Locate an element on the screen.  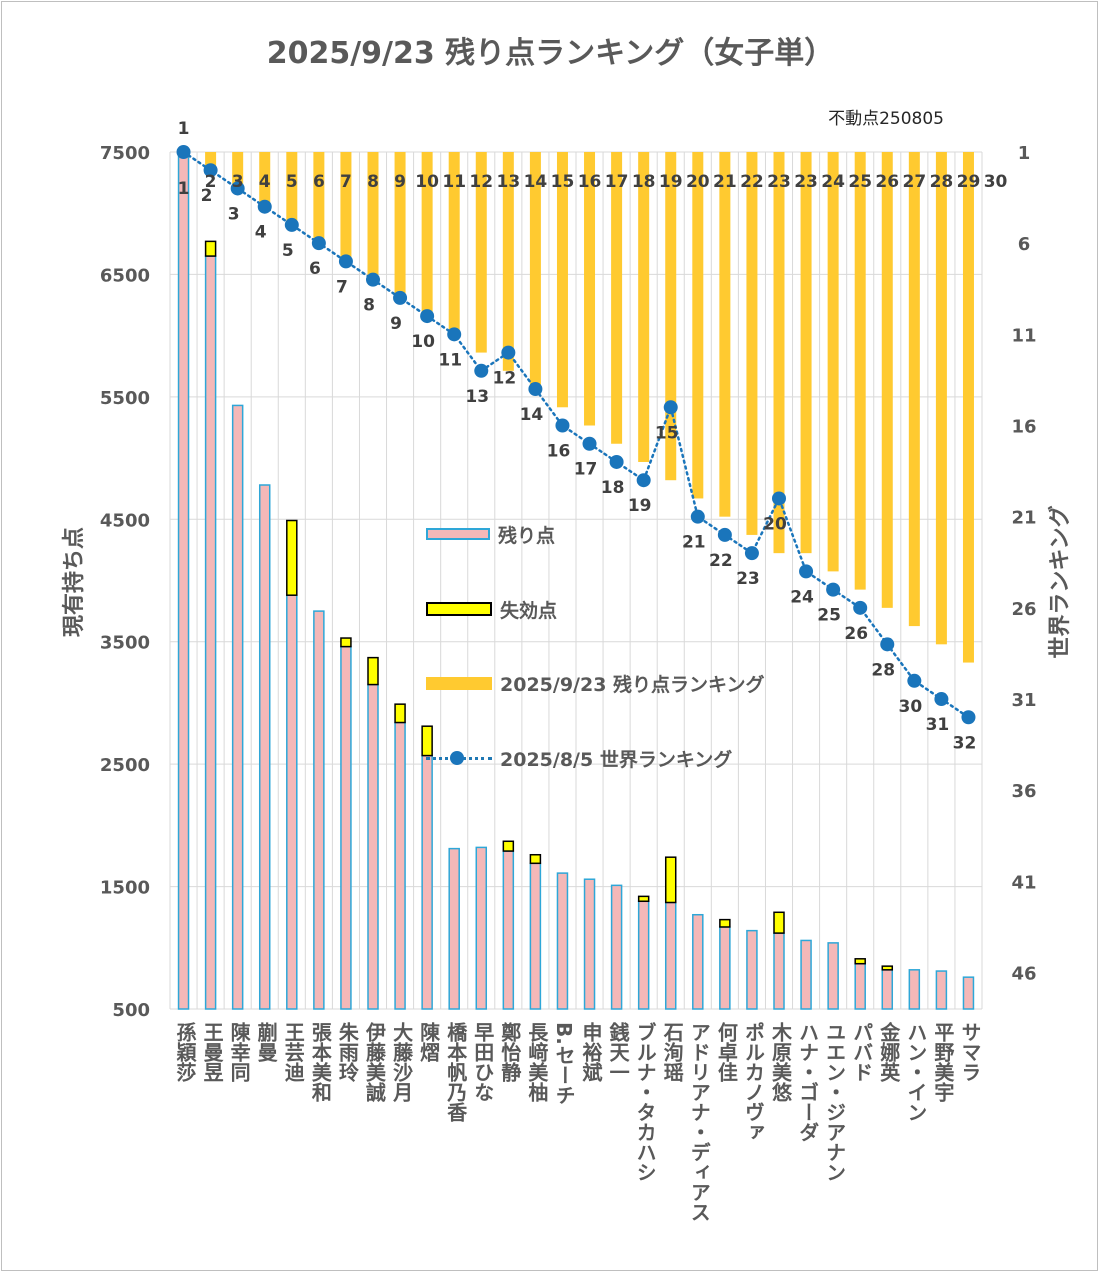
world-ranking-label: 11 is located at coordinates (450, 360).